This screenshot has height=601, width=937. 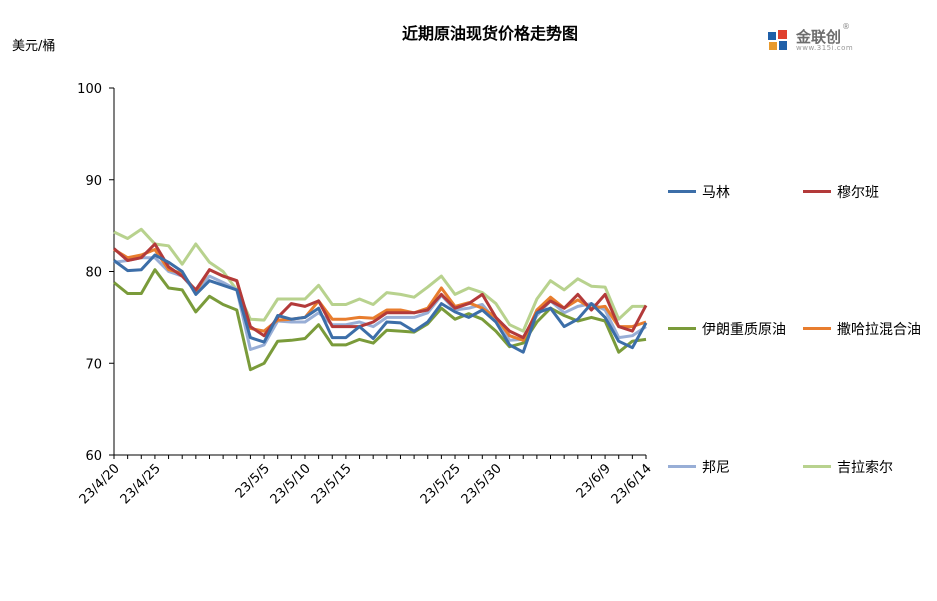 What do you see at coordinates (594, 481) in the screenshot?
I see `x-tick-label: 23/6/9` at bounding box center [594, 481].